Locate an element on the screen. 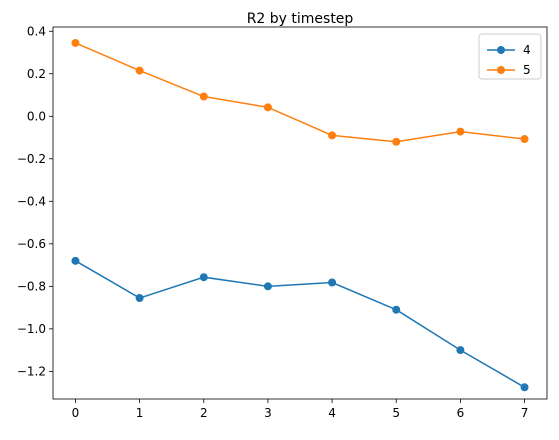 Image resolution: width=559 pixels, height=440 pixels. y-tick-label: −0.8 is located at coordinates (31, 286).